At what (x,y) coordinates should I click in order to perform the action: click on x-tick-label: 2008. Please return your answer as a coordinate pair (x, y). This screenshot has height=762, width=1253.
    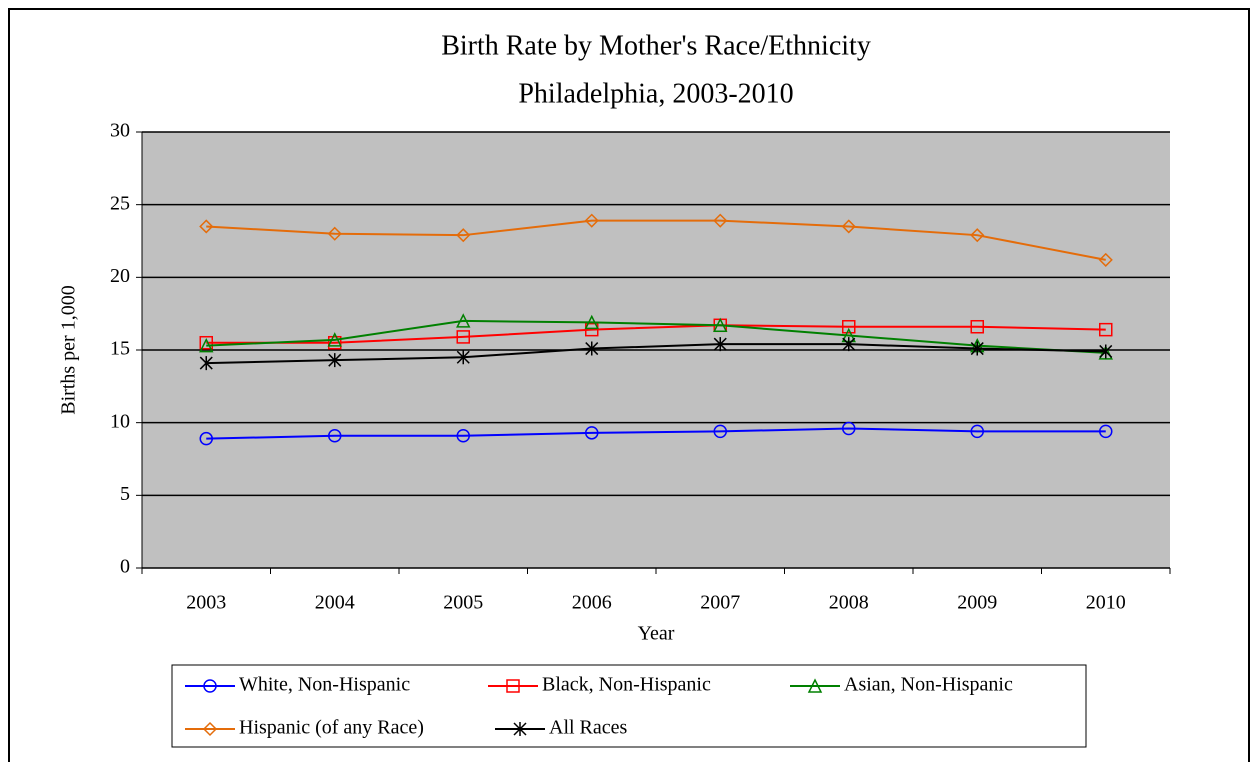
    Looking at the image, I should click on (849, 603).